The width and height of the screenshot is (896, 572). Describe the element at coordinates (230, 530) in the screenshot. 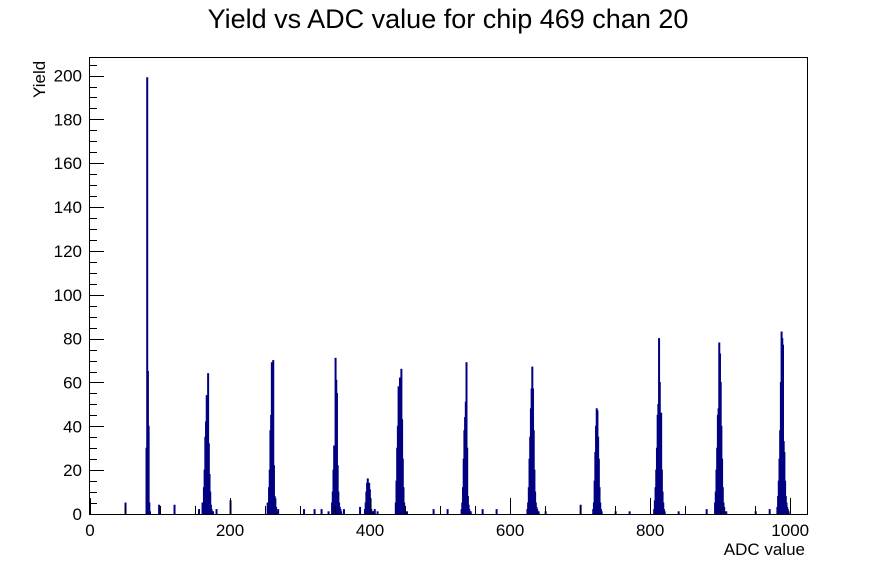

I see `x-tick-label: 200` at that location.